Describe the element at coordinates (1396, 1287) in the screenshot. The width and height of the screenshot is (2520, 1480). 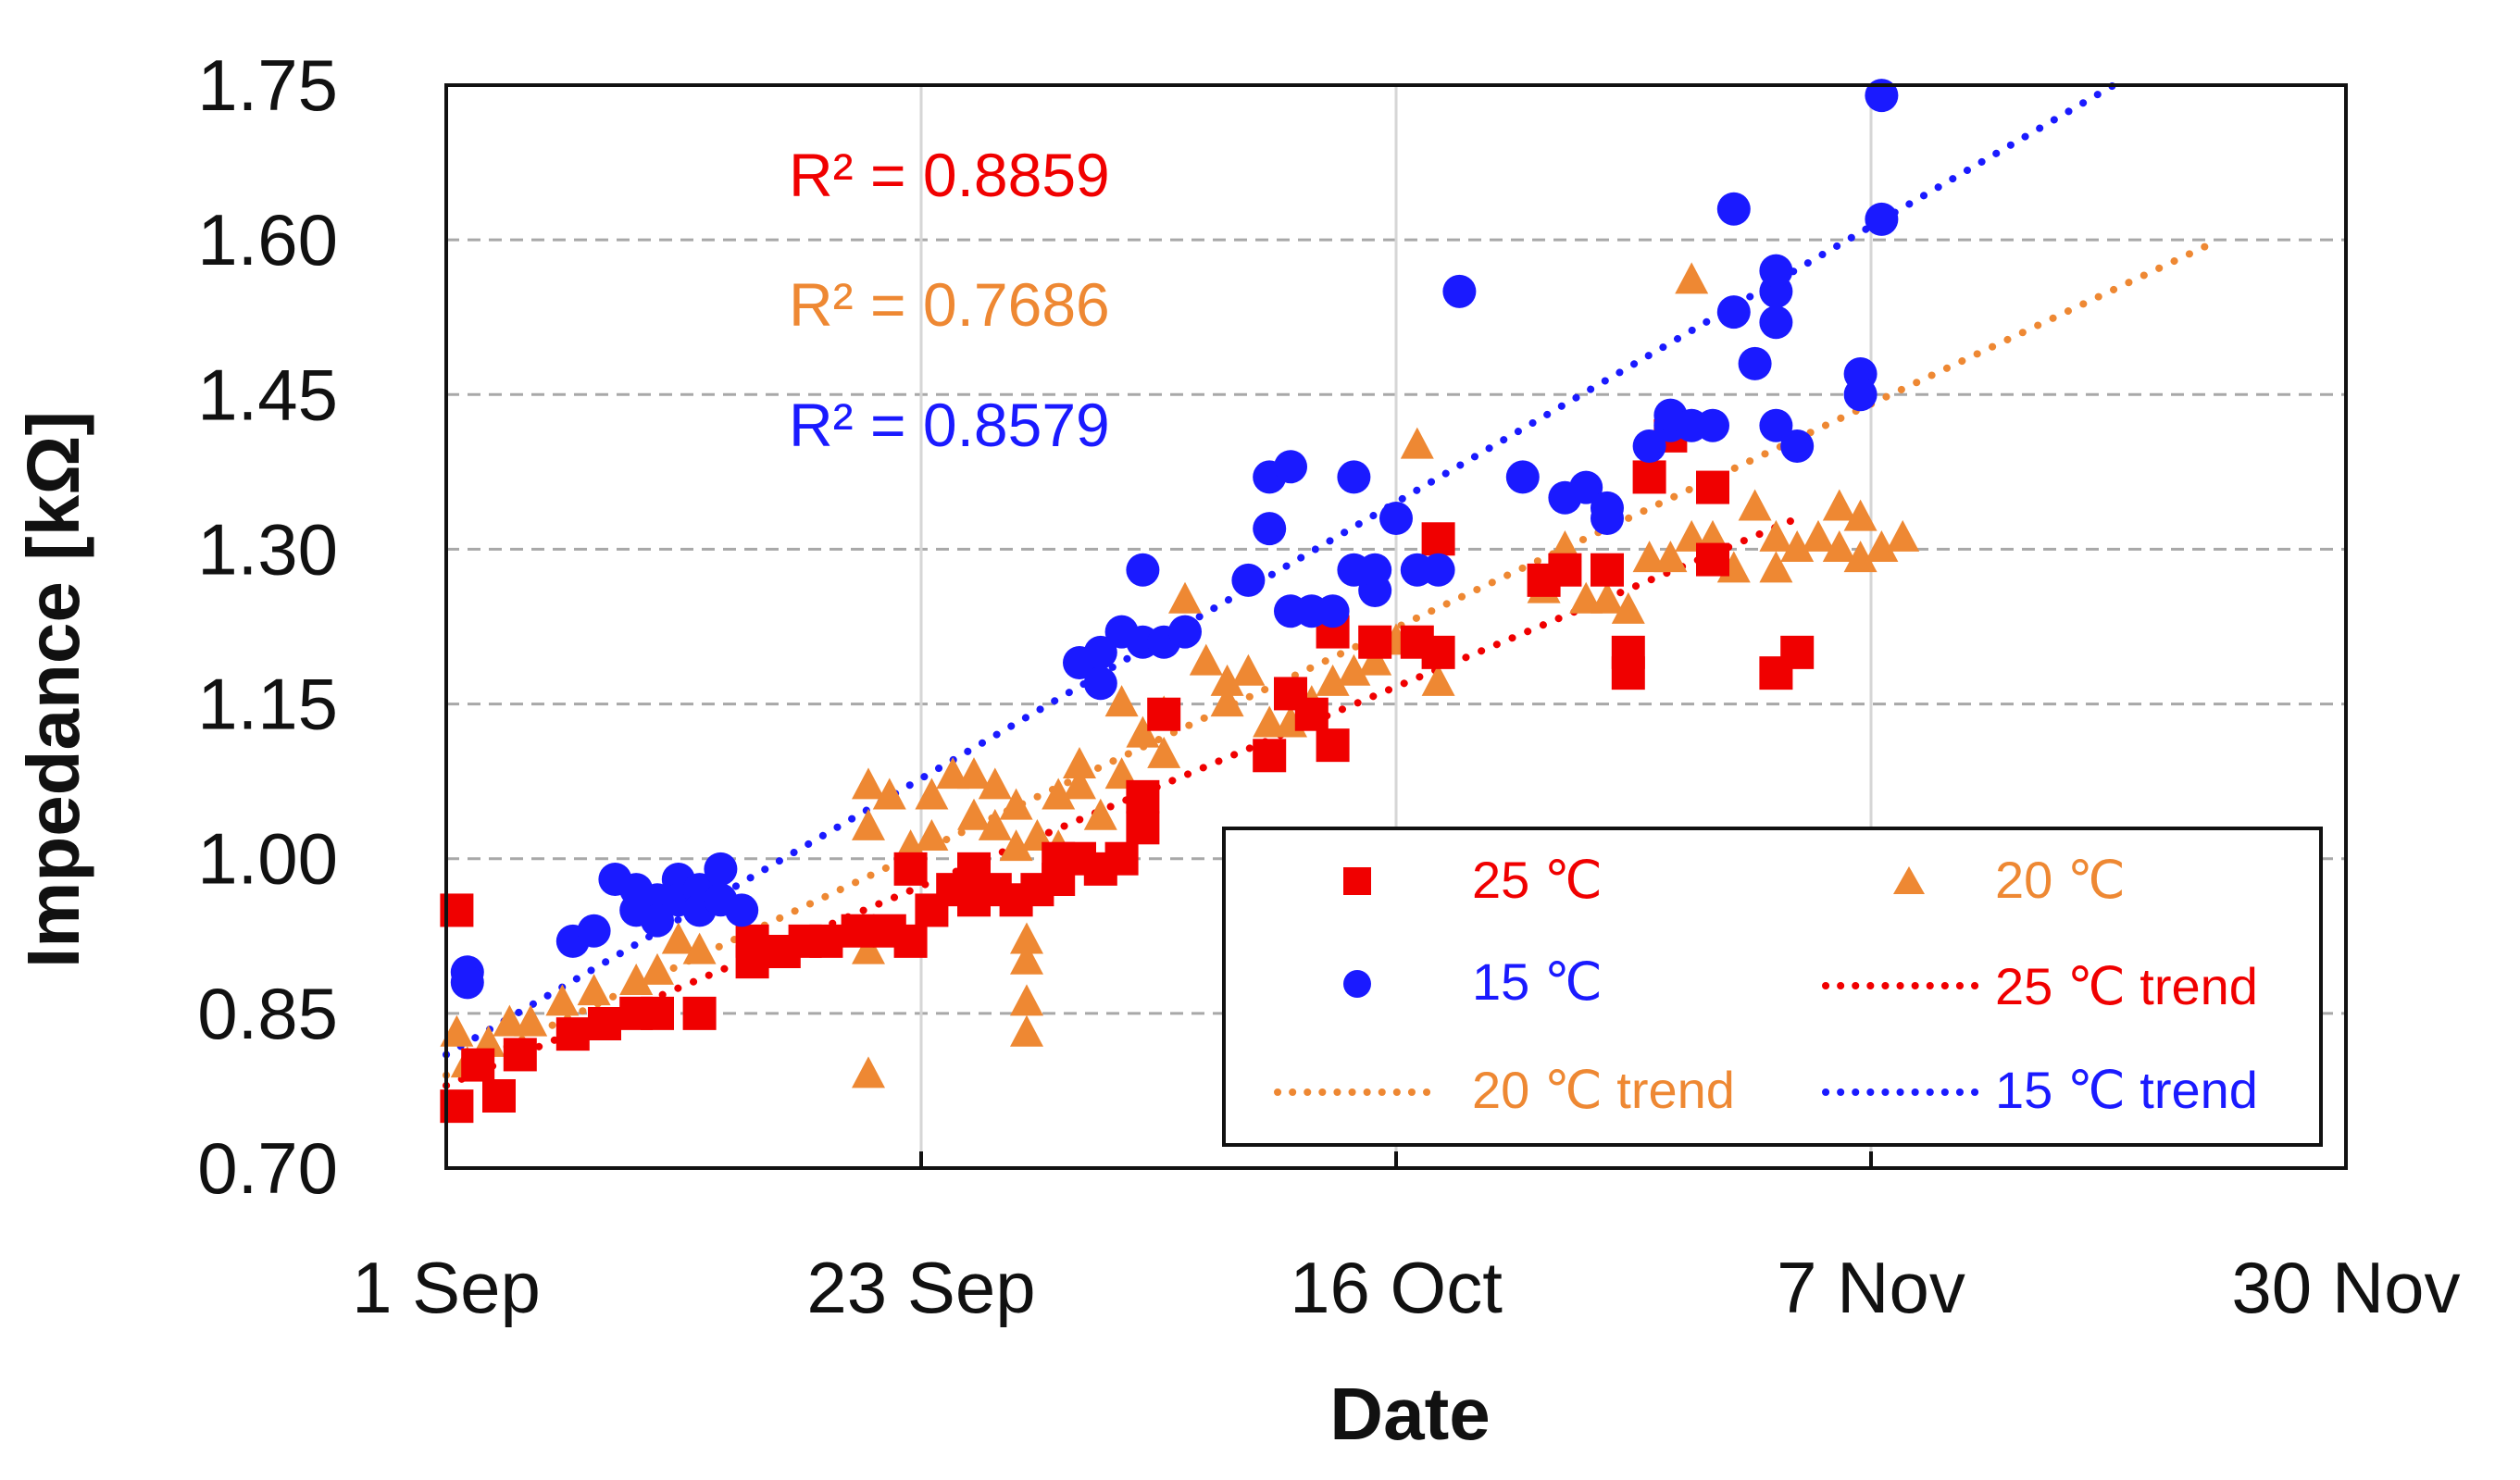
I see `x-tick-label: 16 Oct` at that location.